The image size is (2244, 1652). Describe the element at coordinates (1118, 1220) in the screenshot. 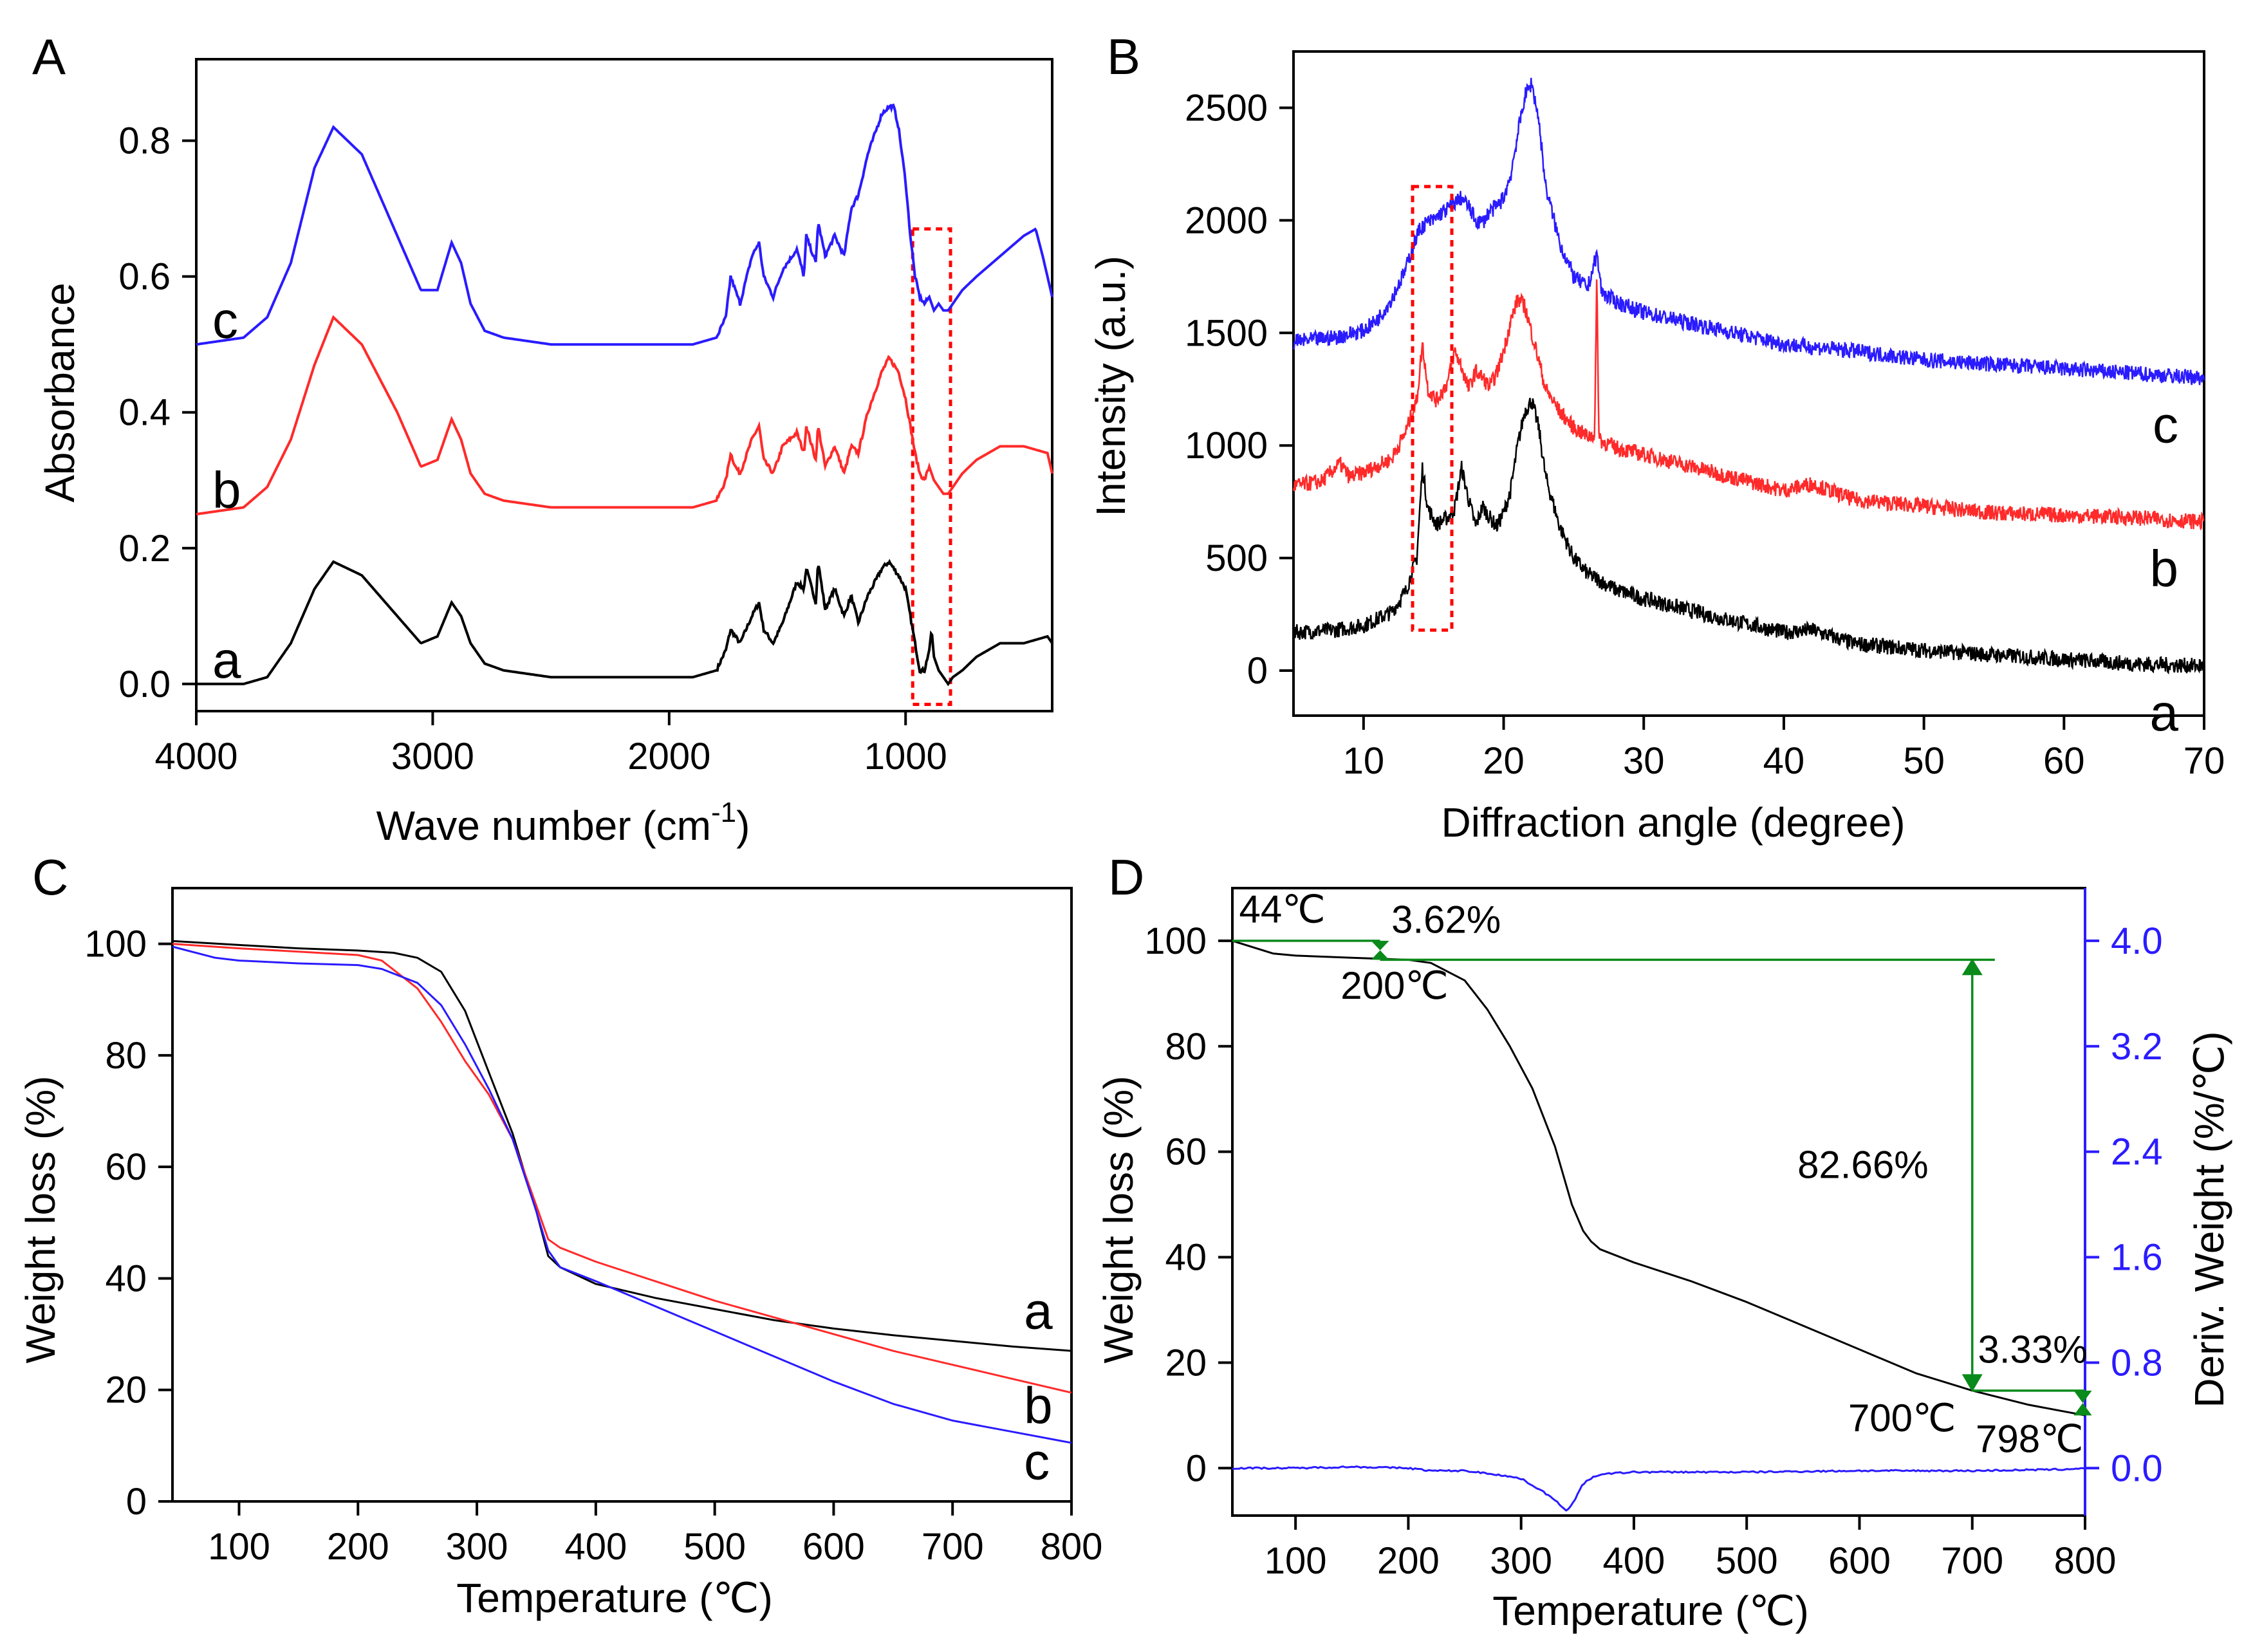

I see `chart-d-y-axis-label: Weight loss (%)` at that location.